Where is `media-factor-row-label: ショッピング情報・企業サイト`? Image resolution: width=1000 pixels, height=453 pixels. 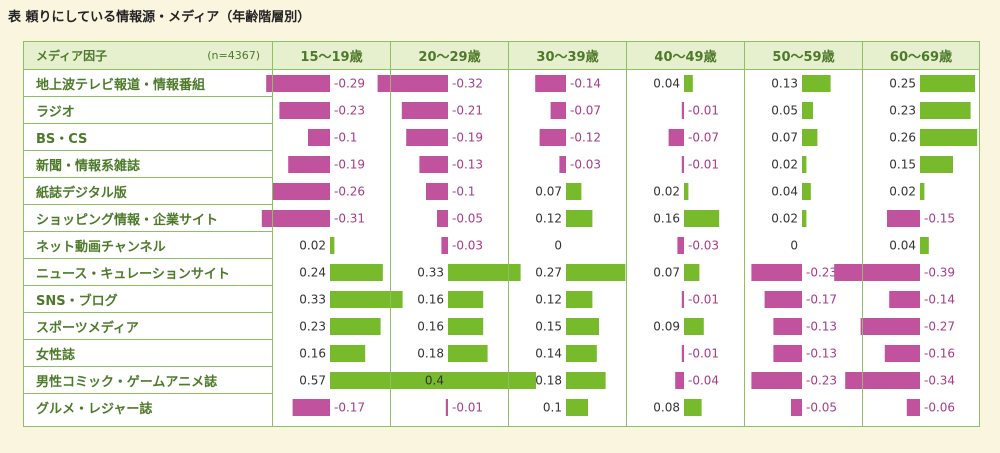 media-factor-row-label: ショッピング情報・企業サイト is located at coordinates (148, 218).